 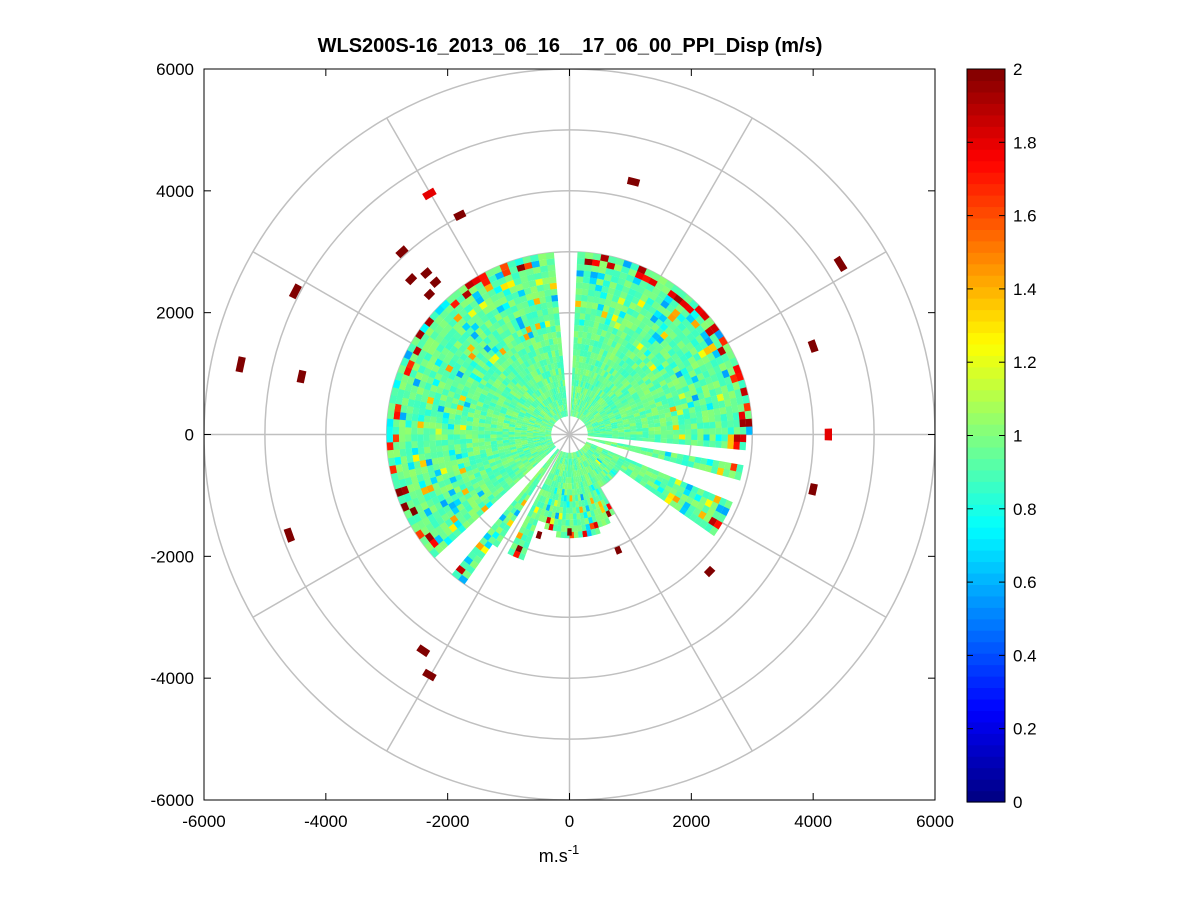 What do you see at coordinates (813, 489) in the screenshot?
I see `outlier-cell` at bounding box center [813, 489].